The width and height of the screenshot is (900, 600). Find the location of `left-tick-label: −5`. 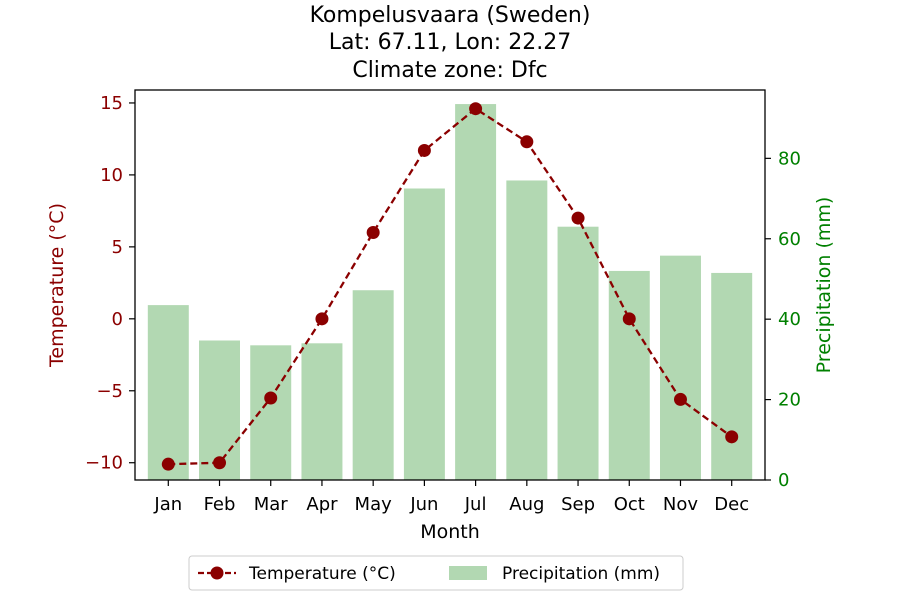

left-tick-label: −5 is located at coordinates (109, 391).